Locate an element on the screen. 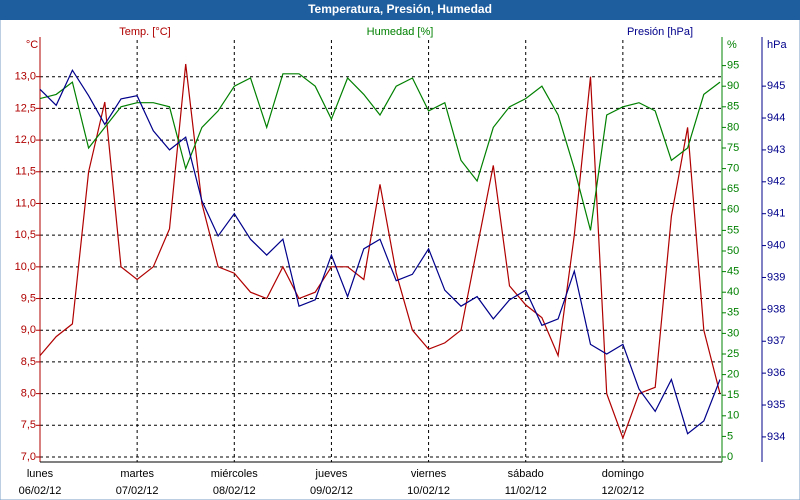 The image size is (800, 500). x-tick-date: 10/02/12 is located at coordinates (428, 491).